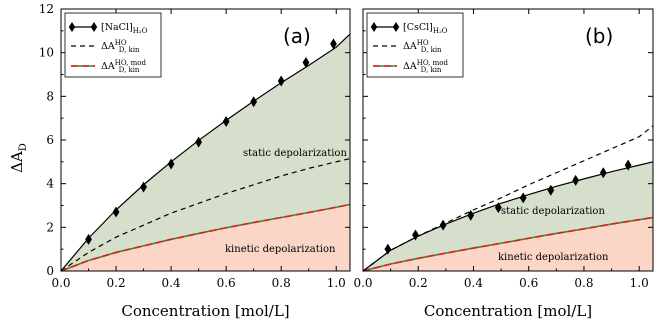 The image size is (667, 324). What do you see at coordinates (297, 36) in the screenshot?
I see `panel-label: (a)` at bounding box center [297, 36].